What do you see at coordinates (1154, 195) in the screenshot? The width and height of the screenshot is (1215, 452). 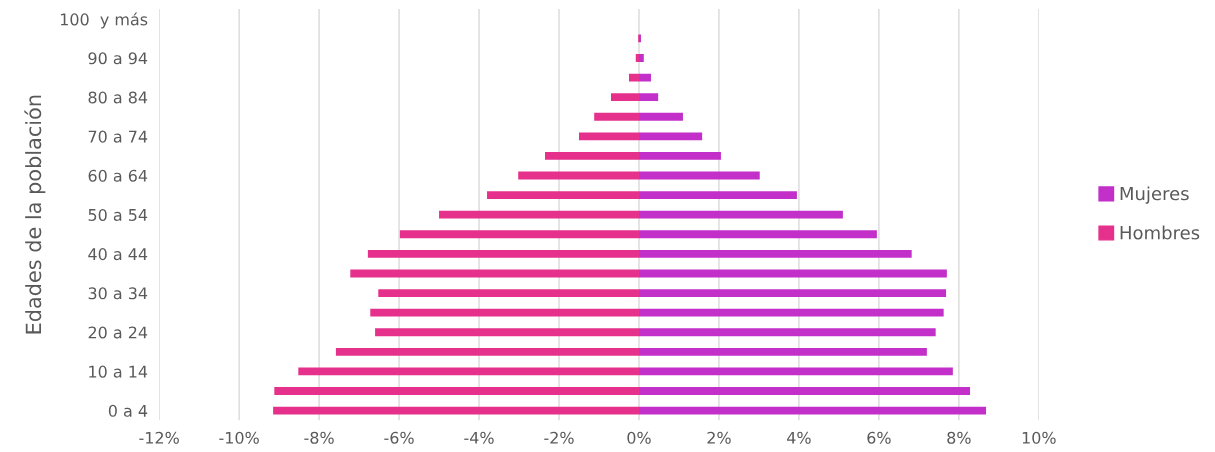 I see `legend-label: Mujeres` at bounding box center [1154, 195].